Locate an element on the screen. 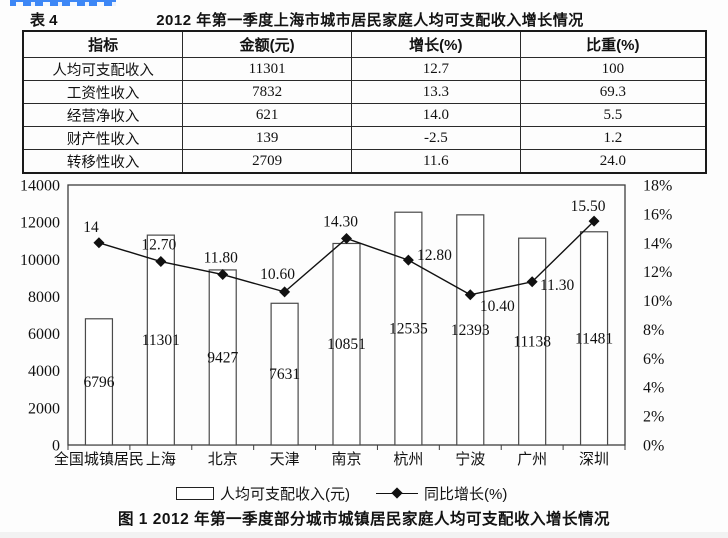  right-axis-tick-label: 18% is located at coordinates (657, 186).